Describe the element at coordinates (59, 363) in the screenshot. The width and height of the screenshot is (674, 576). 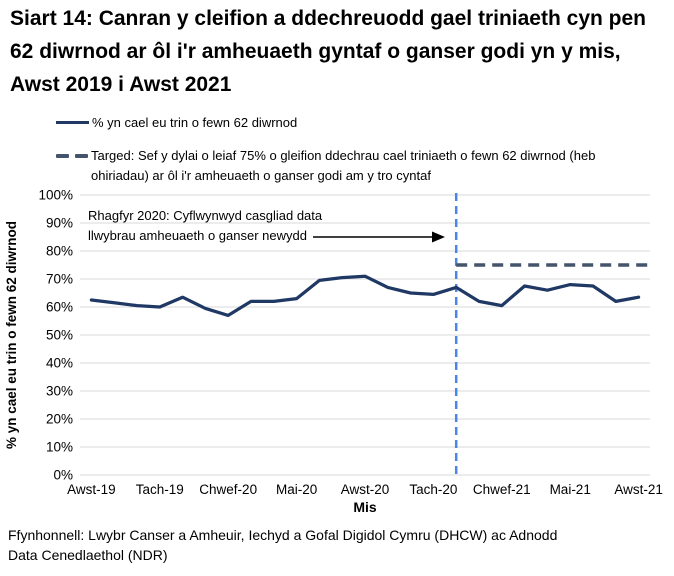
I see `y-tick-label: 40%` at that location.